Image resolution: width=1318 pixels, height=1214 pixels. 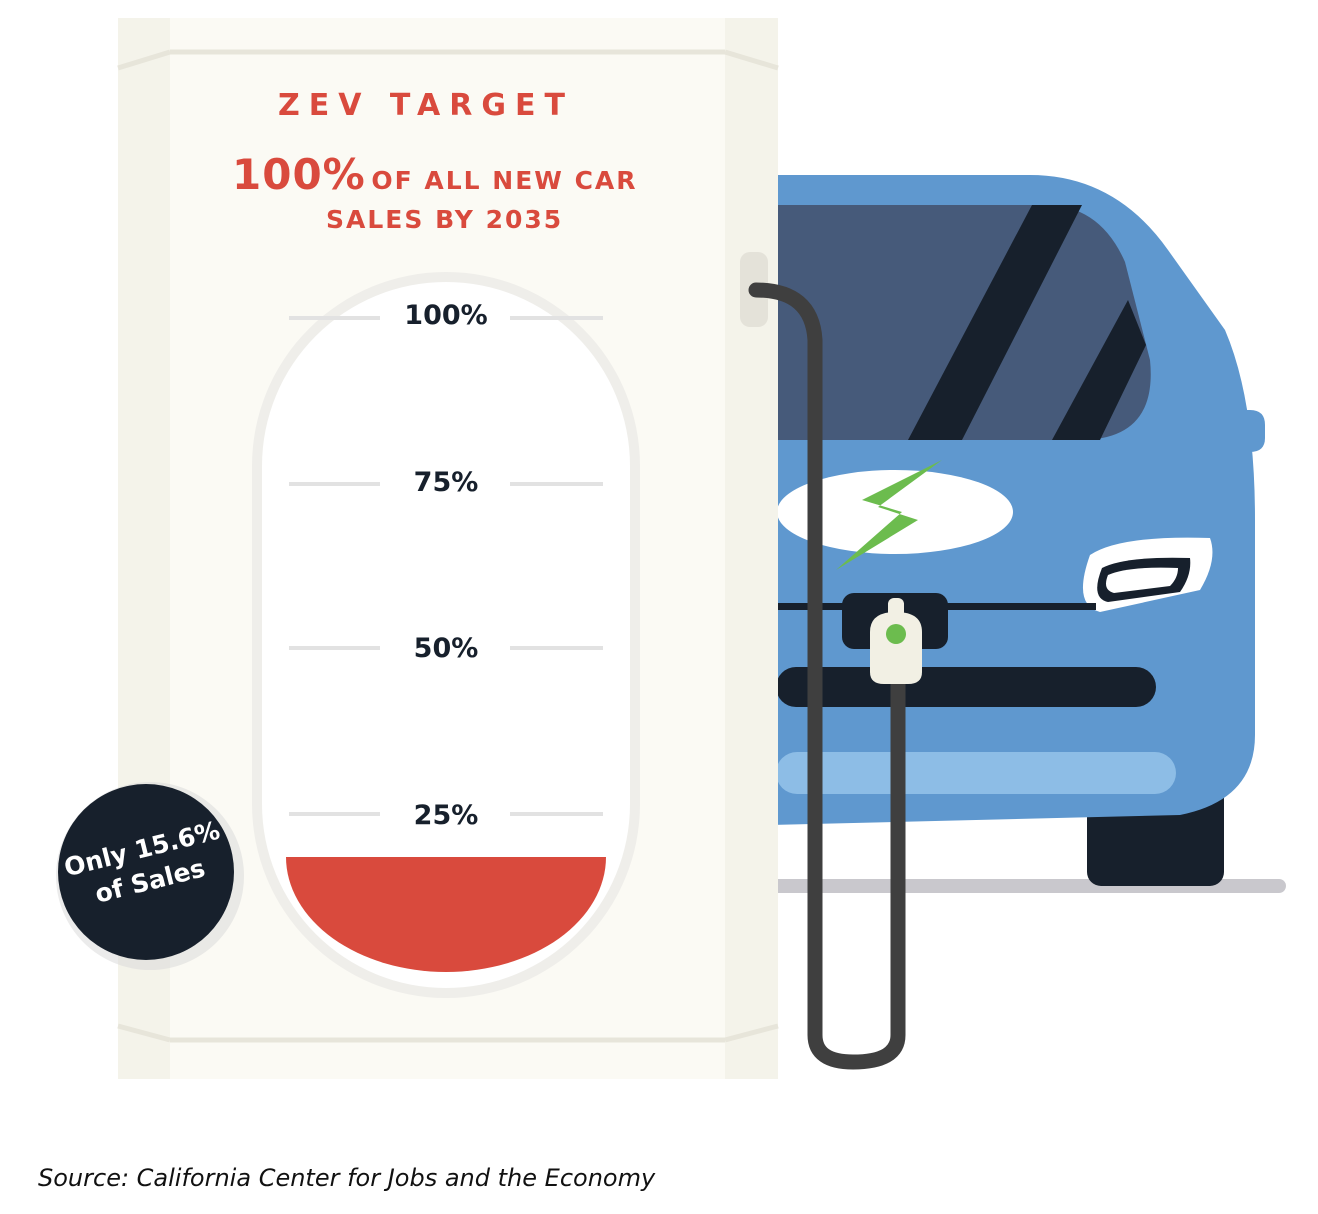 I want to click on gauge-fill, so click(x=446, y=914).